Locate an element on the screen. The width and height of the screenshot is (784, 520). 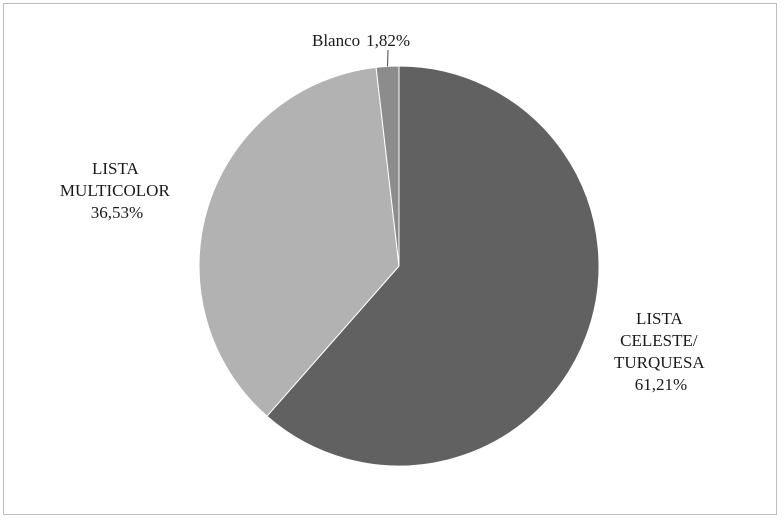
slice-value-blanco: 1,82% is located at coordinates (388, 40).